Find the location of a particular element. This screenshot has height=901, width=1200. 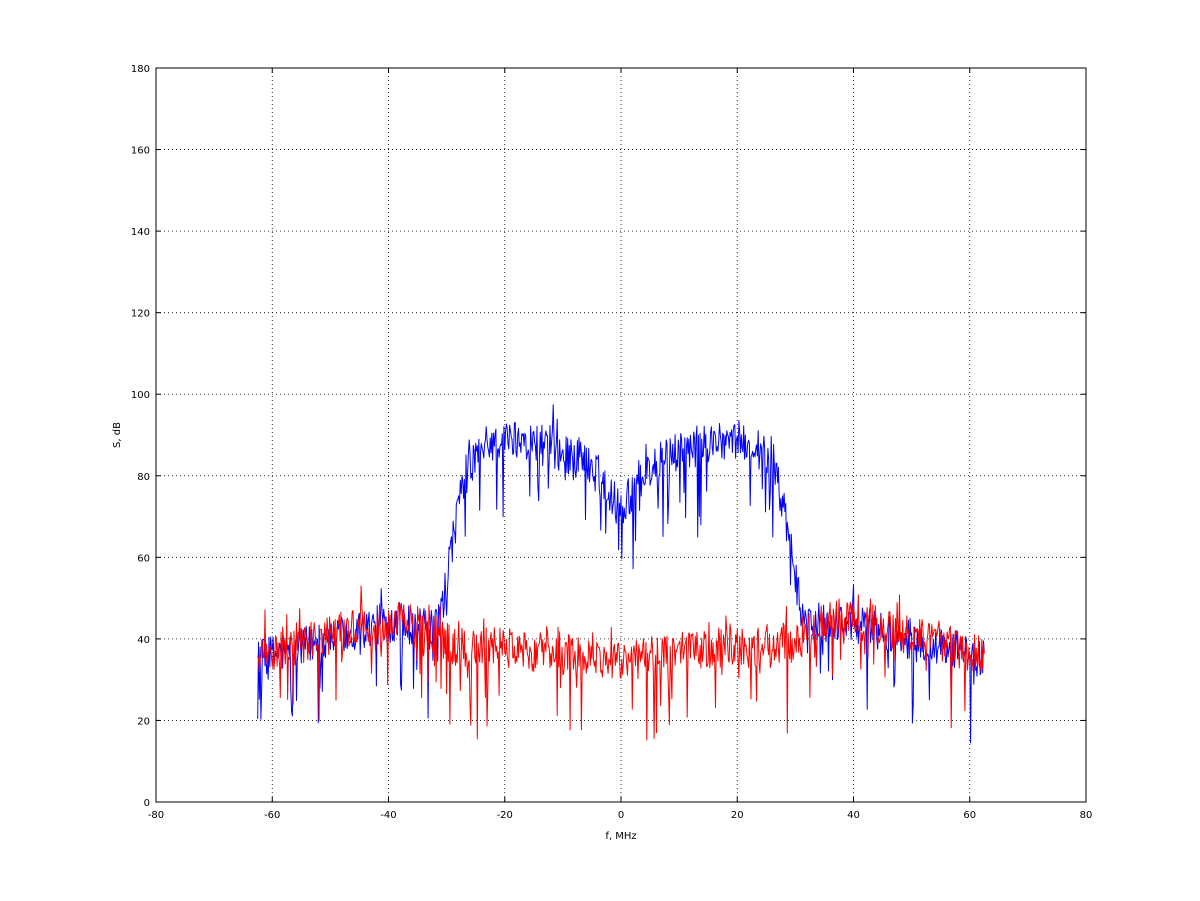

x-tick-label: 80 is located at coordinates (1086, 815).